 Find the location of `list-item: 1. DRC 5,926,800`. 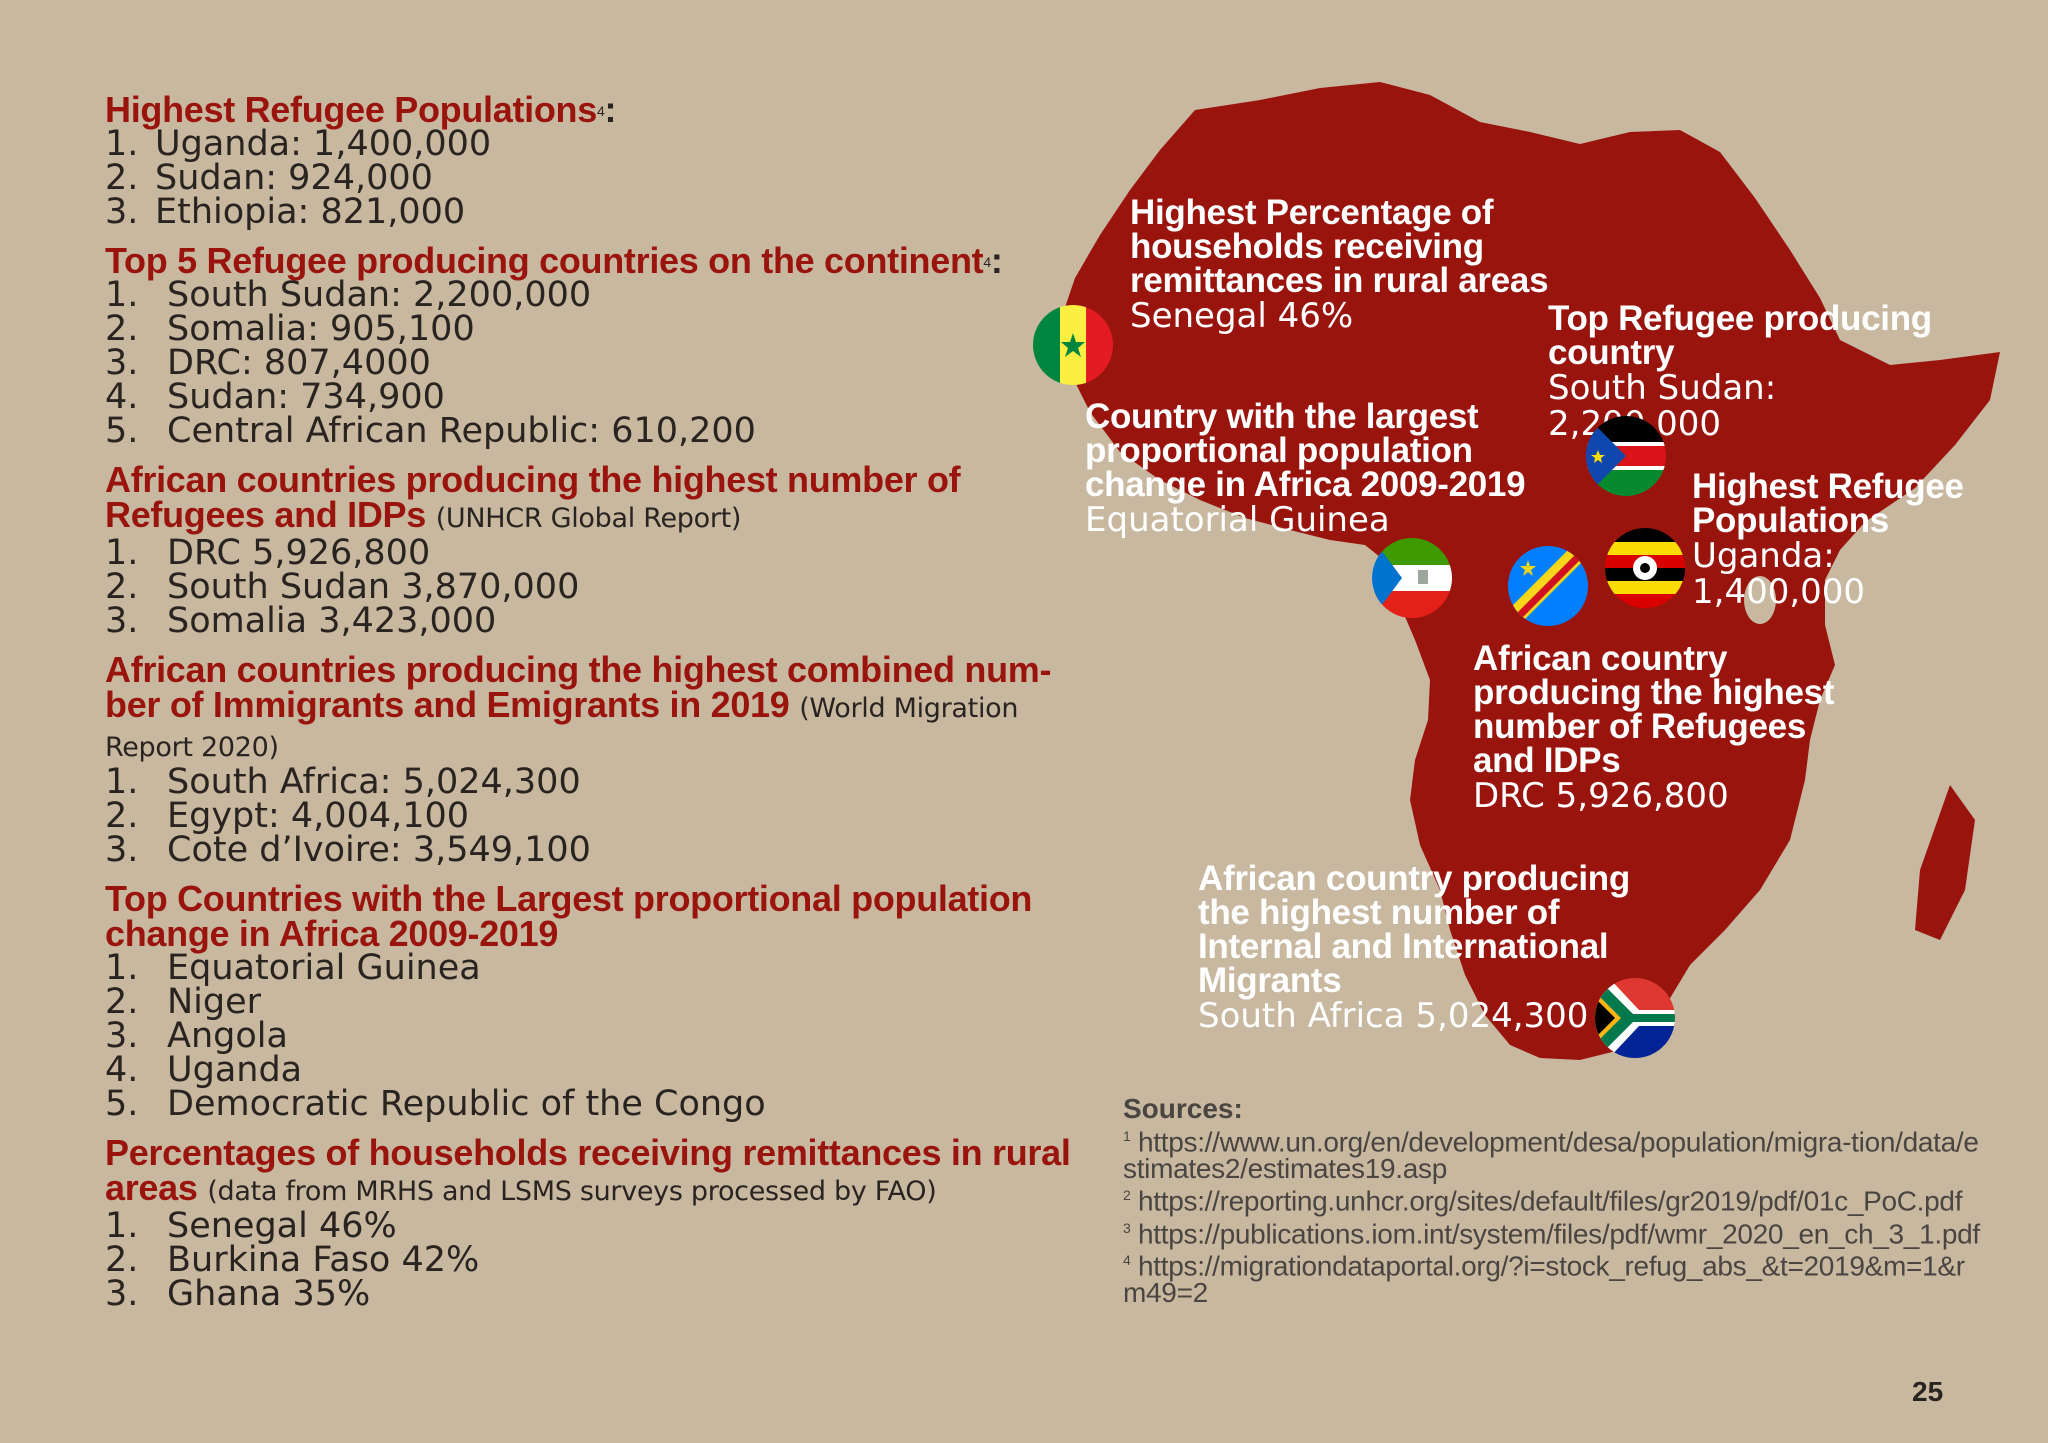

list-item: 1. DRC 5,926,800 is located at coordinates (595, 553).